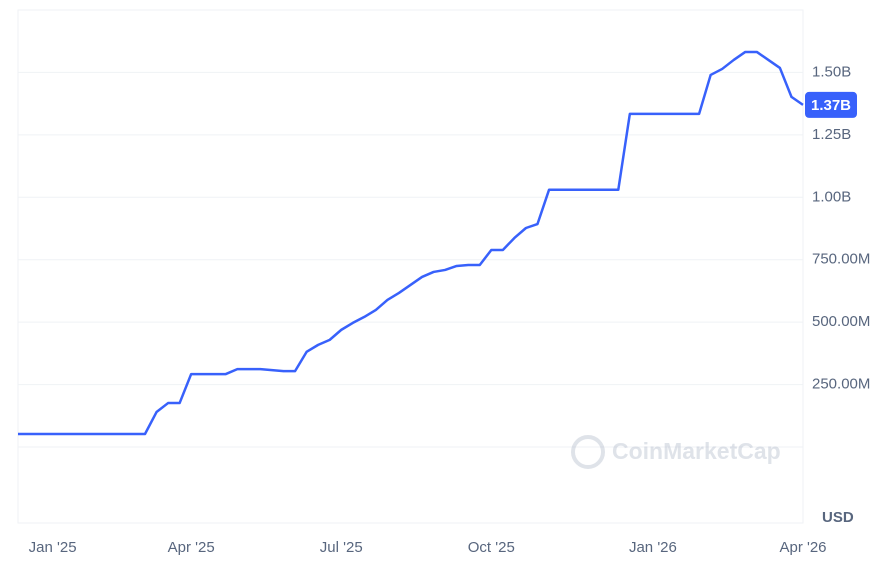 The image size is (880, 568). Describe the element at coordinates (53, 547) in the screenshot. I see `x-tick-label: Jan '25` at that location.